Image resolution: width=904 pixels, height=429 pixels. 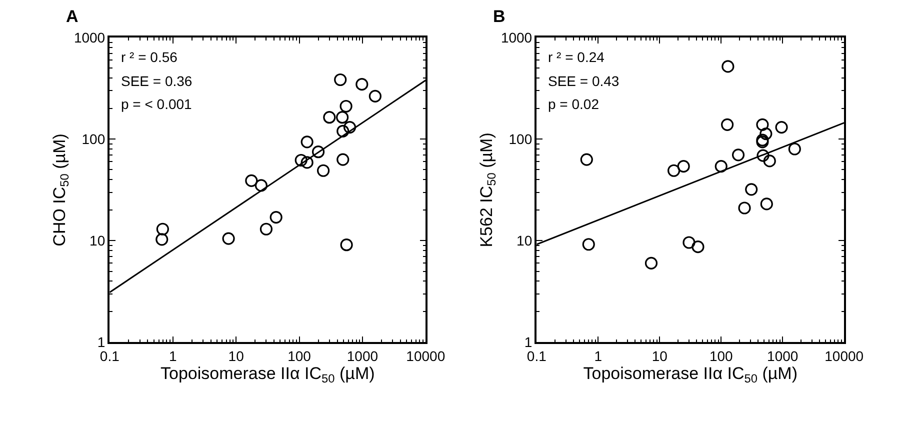 I want to click on chart-title: B, so click(x=499, y=16).